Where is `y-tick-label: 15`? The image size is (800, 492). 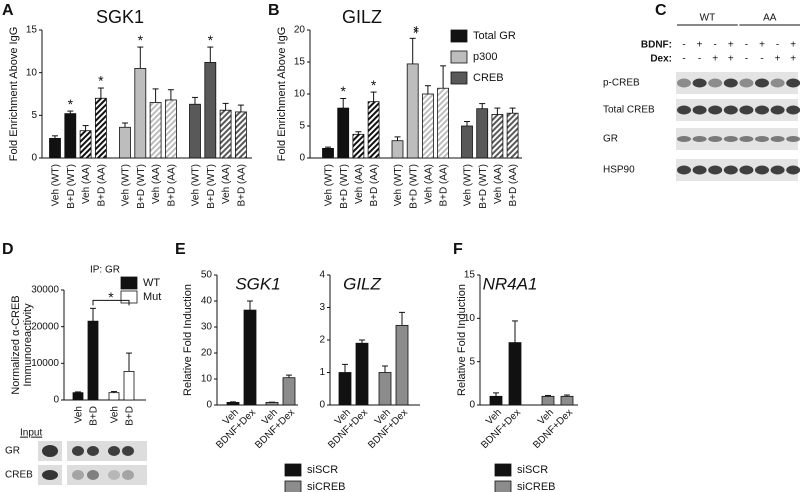 y-tick-label: 15 is located at coordinates (470, 275).